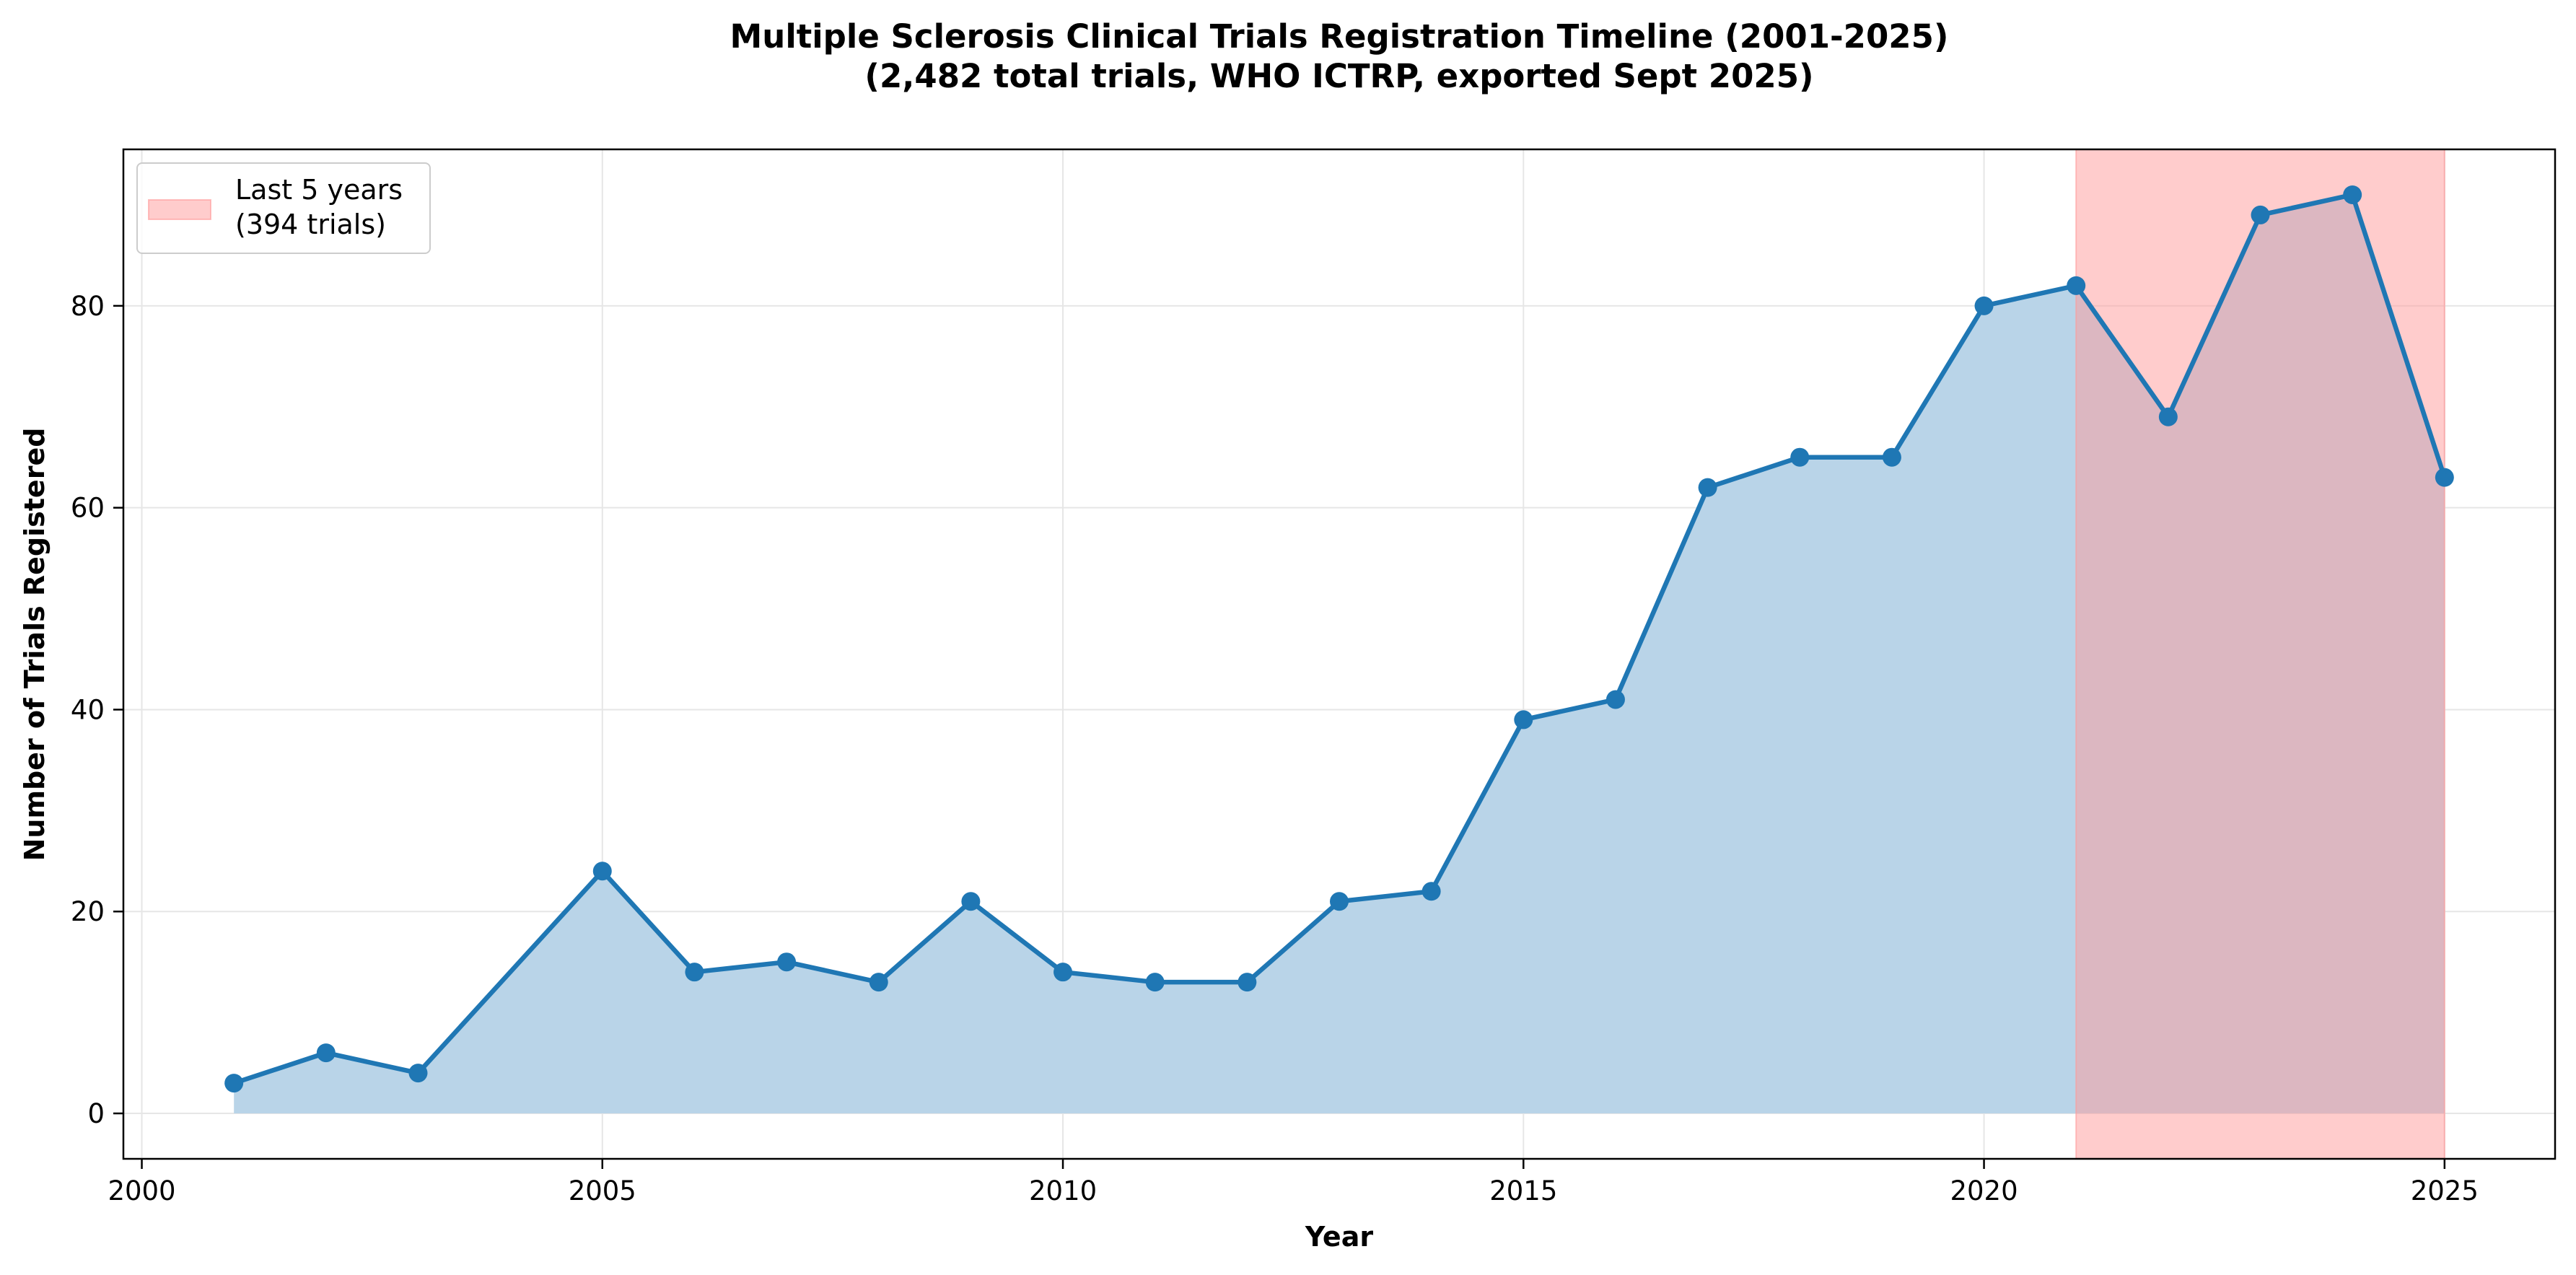 The image size is (2576, 1275). I want to click on legend-box, so click(283, 208).